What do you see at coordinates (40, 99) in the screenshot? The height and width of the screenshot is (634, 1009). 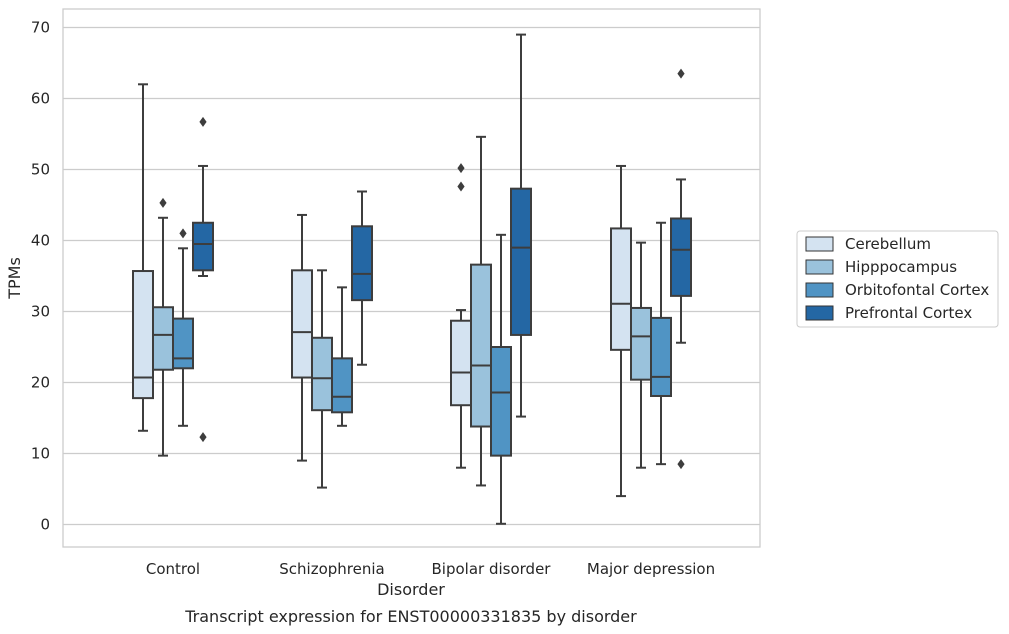 I see `y-tick-label: 60` at bounding box center [40, 99].